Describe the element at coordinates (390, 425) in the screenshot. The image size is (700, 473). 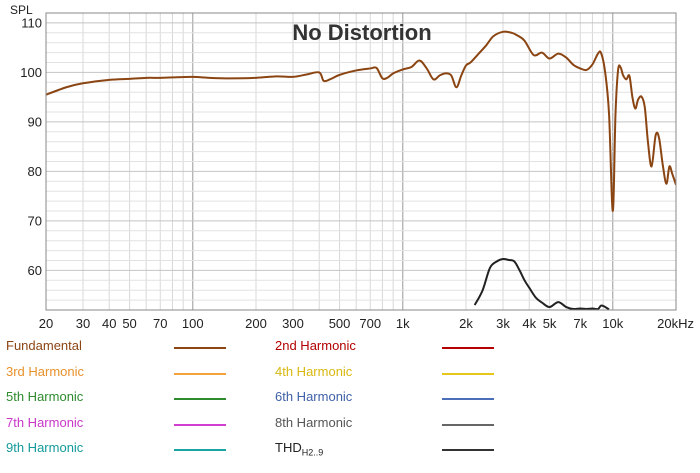
I see `legend-item: 8th Harmonic` at that location.